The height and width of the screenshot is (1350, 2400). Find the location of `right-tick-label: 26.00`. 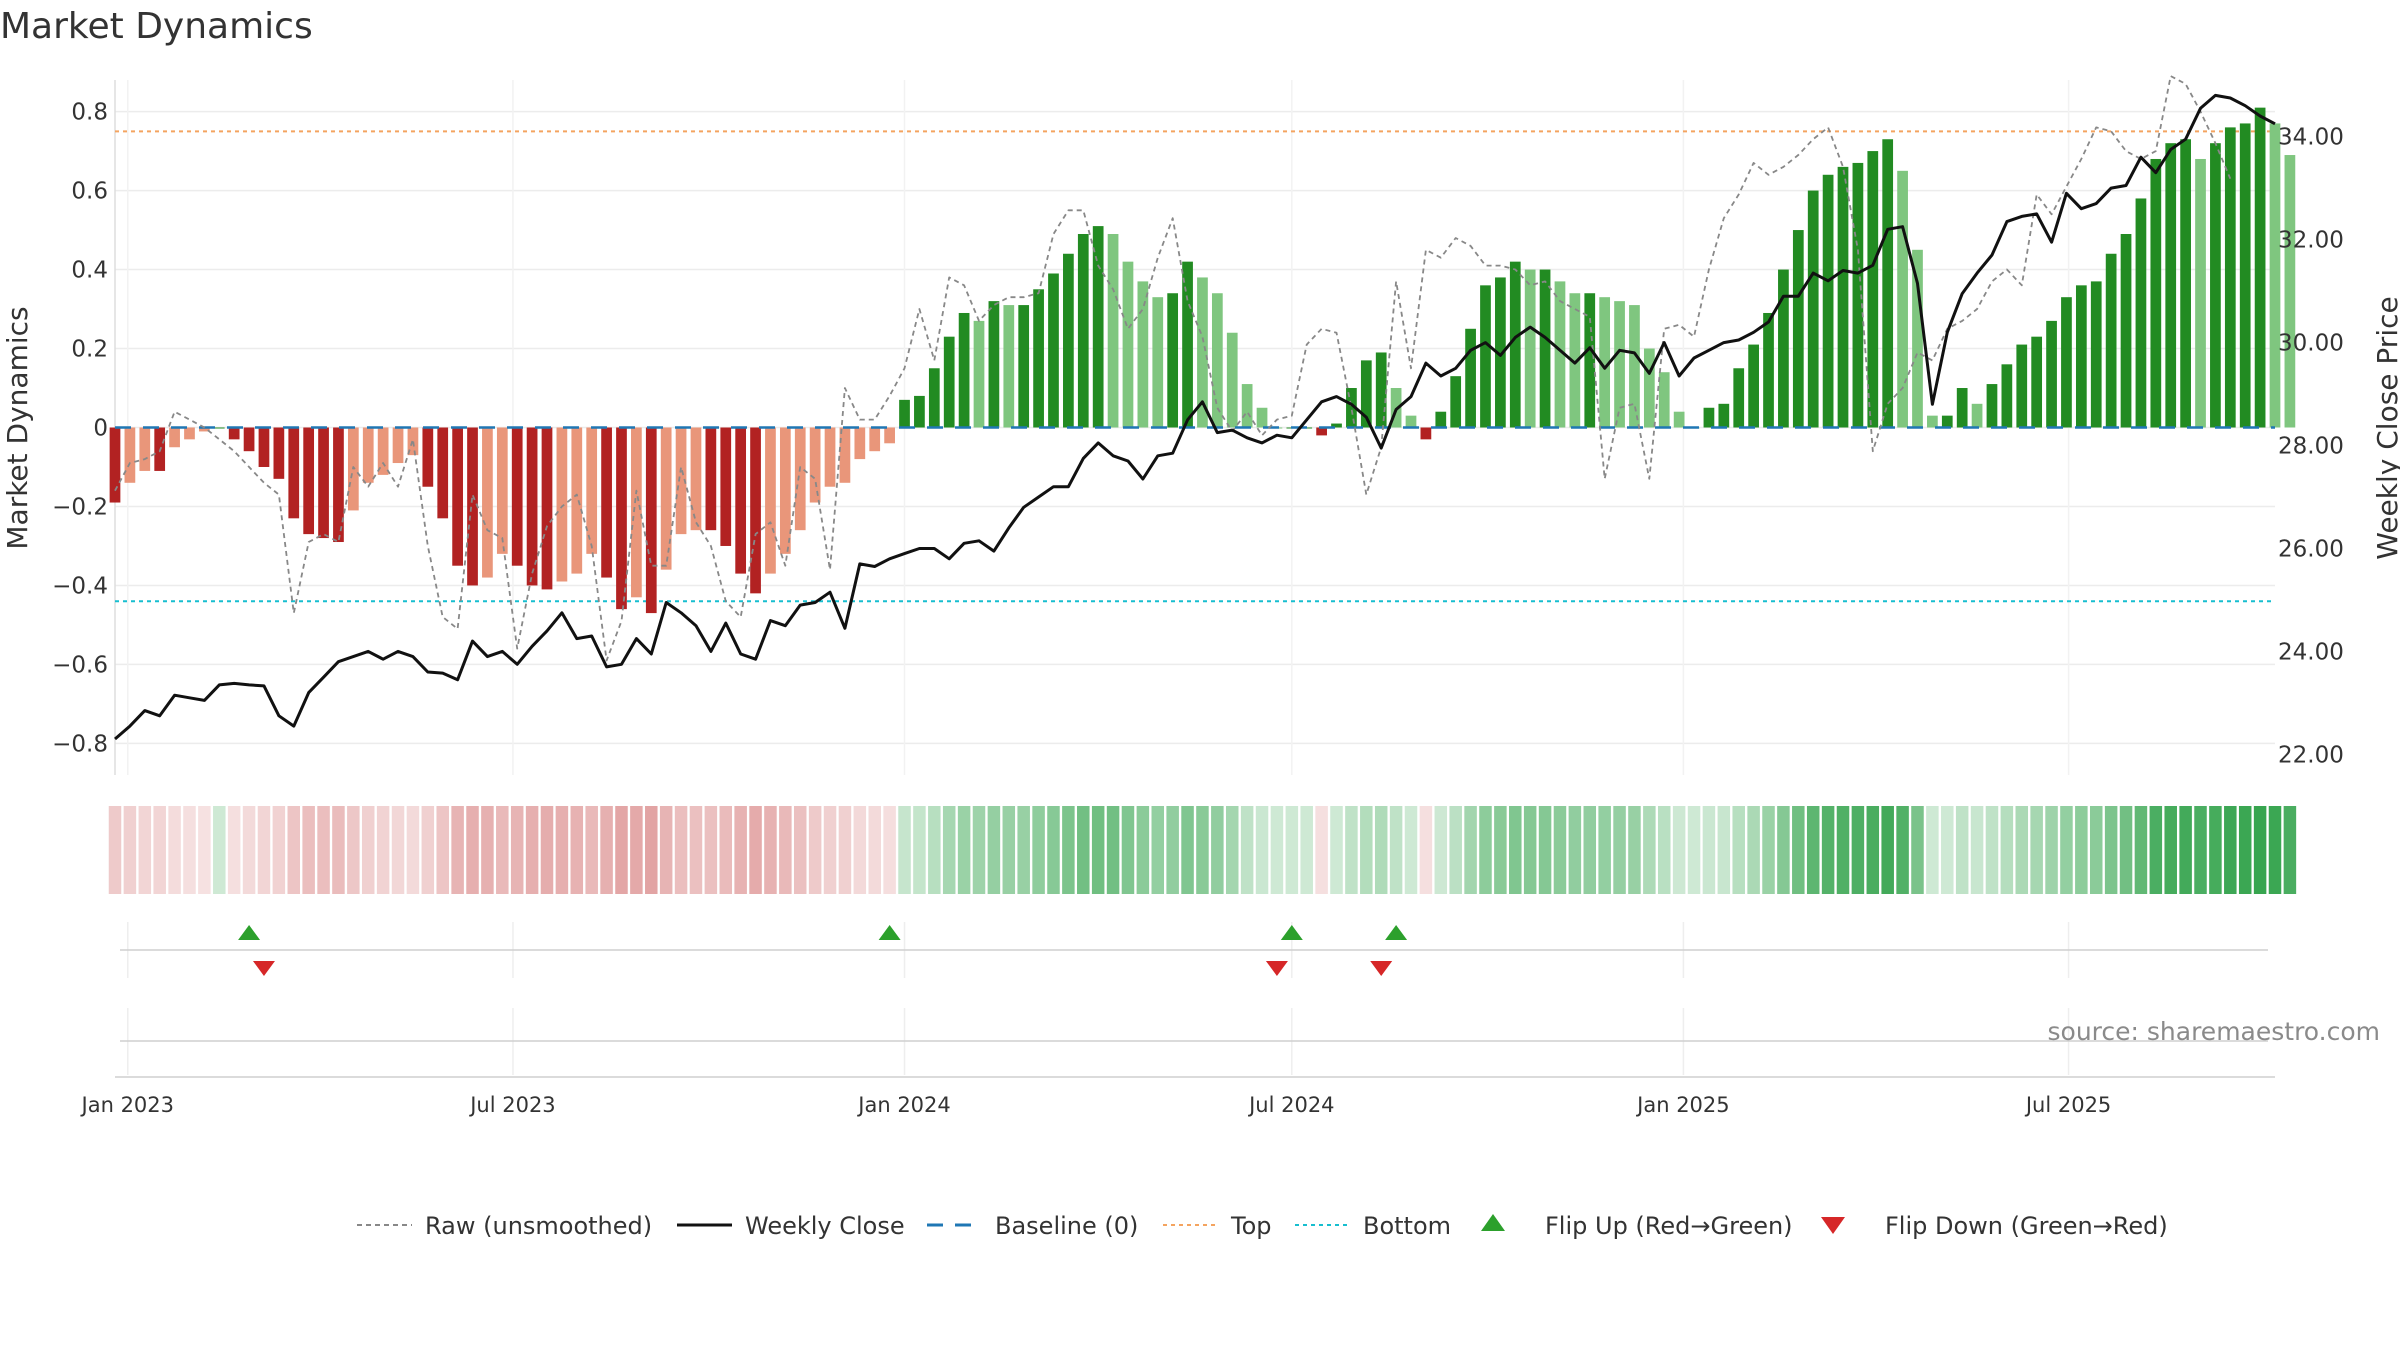

right-tick-label: 26.00 is located at coordinates (2311, 549).